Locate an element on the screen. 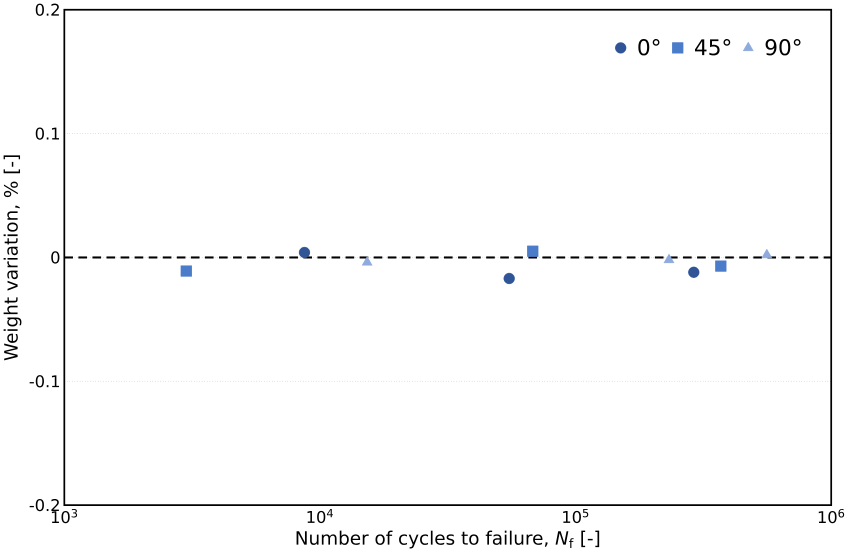 The height and width of the screenshot is (552, 849). y-axis-title: Weight variation, % [-] is located at coordinates (13, 257).